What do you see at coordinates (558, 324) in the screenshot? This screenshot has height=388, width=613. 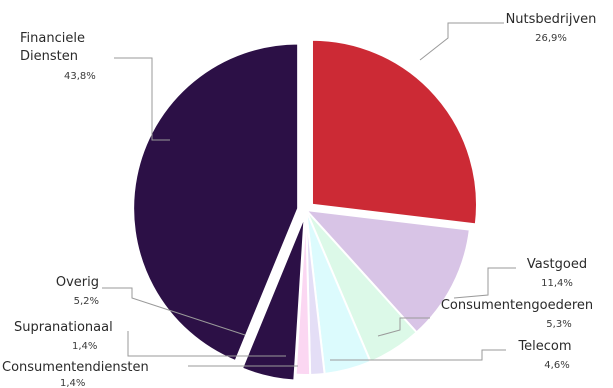 I see `slice-value-consumentengoederen: 5,3%` at bounding box center [558, 324].